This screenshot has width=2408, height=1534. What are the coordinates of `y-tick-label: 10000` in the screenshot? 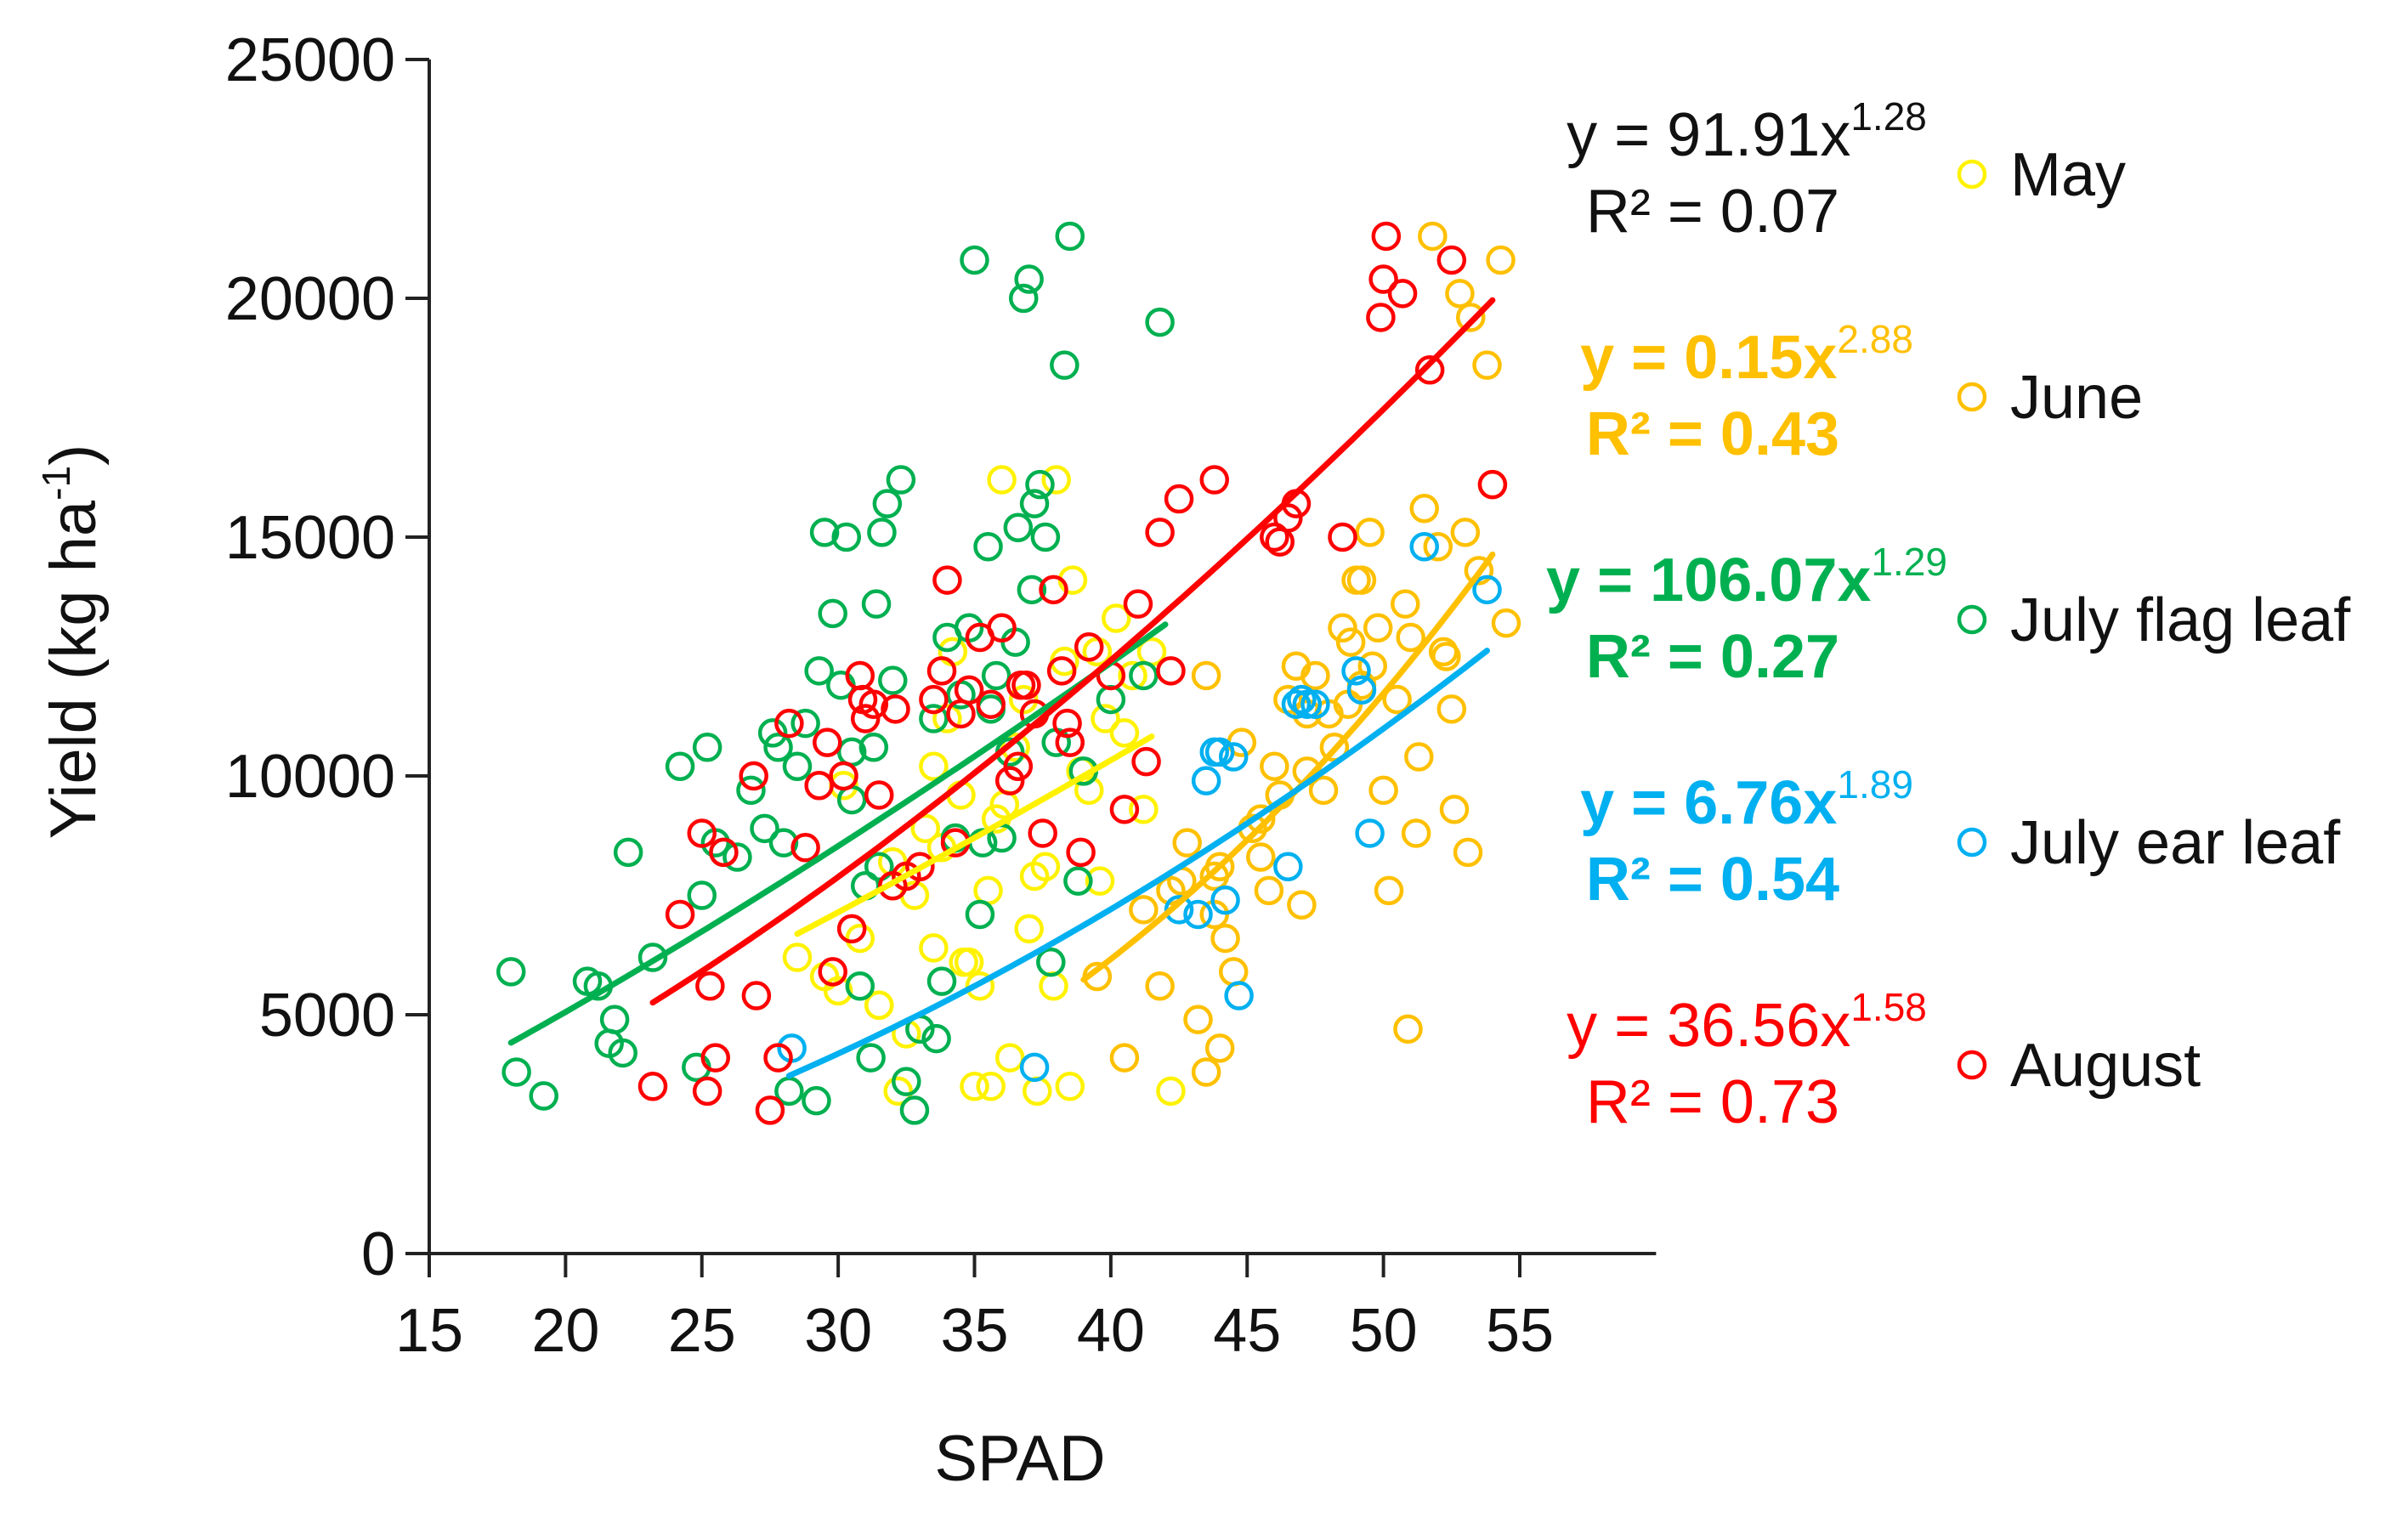 It's located at (310, 777).